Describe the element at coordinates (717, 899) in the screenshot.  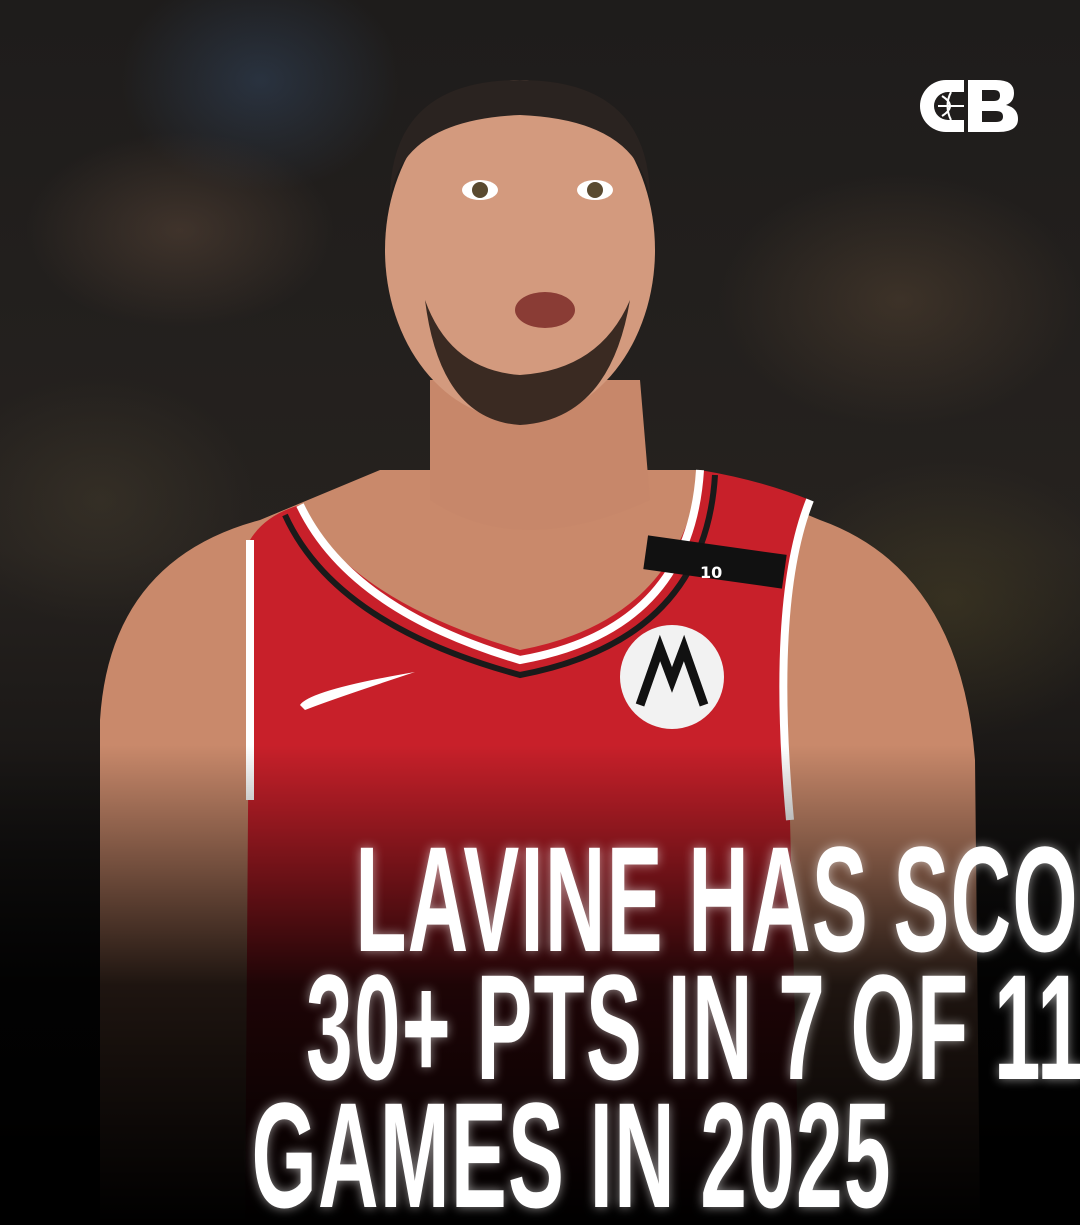
I see `headline-line-1: LAVINE HAS SCORED` at that location.